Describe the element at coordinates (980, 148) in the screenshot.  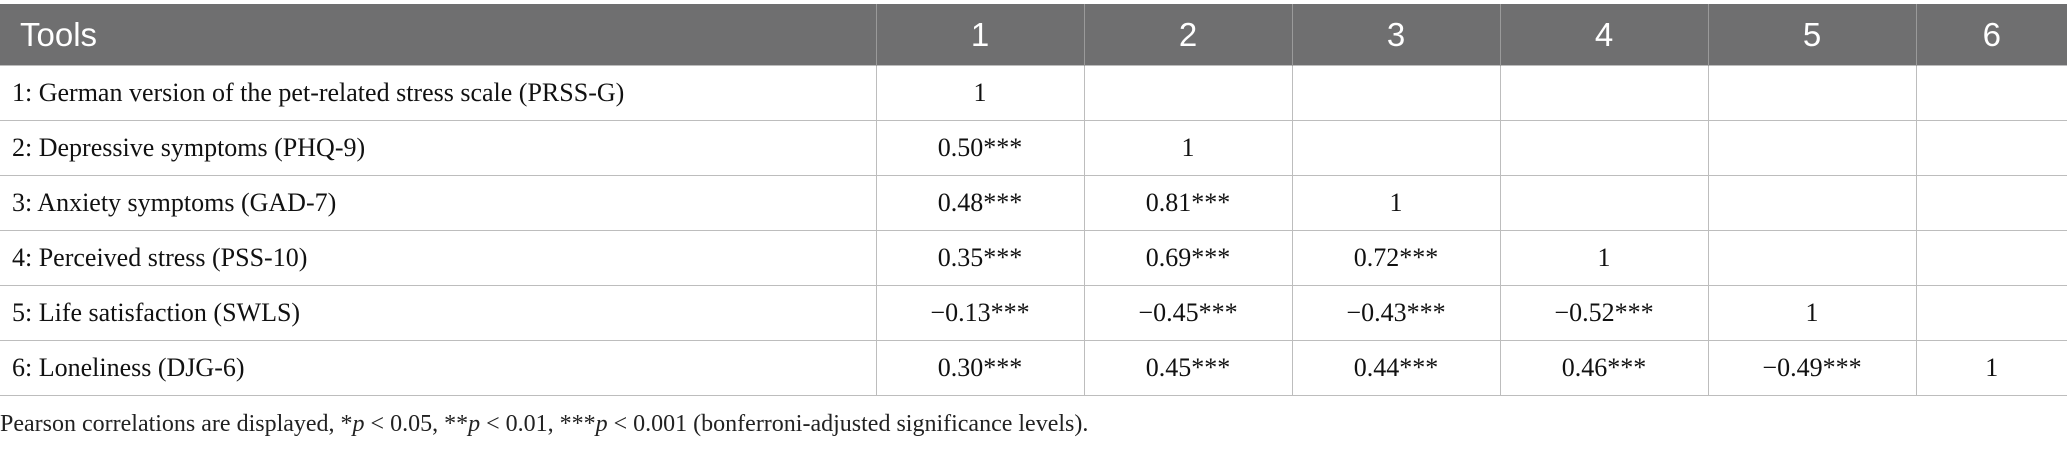
I see `table-cell: 0.50***` at that location.